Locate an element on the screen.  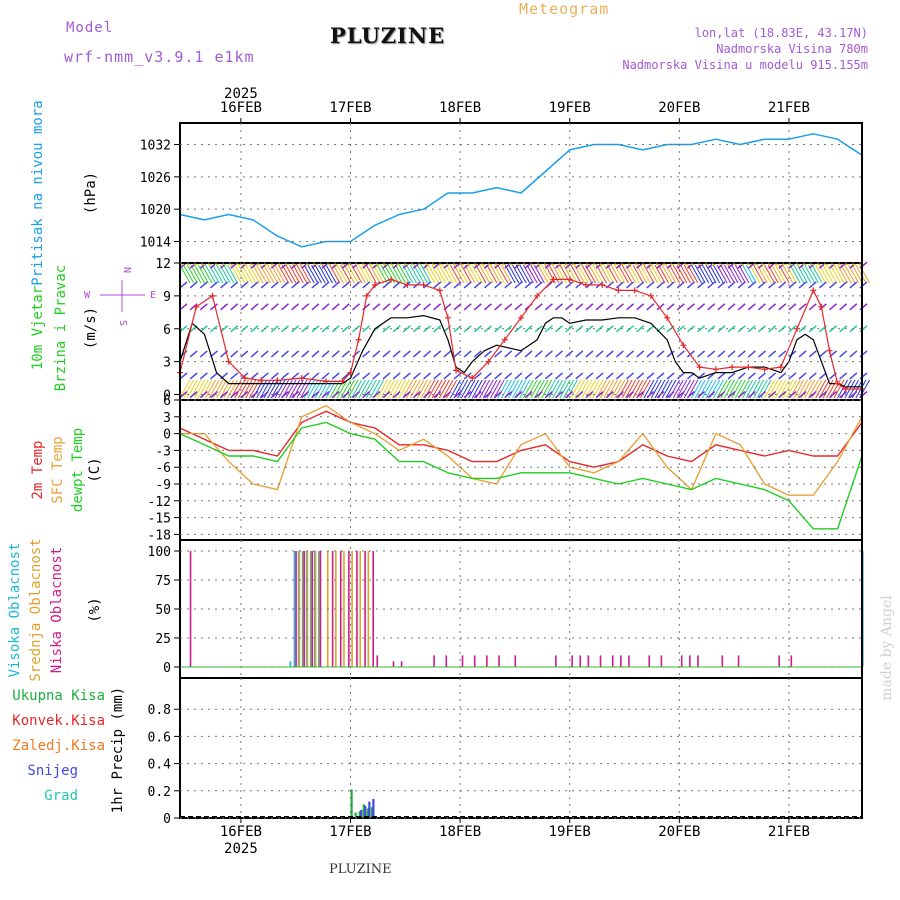
x-tick-label-top: 19FEB is located at coordinates (570, 108).